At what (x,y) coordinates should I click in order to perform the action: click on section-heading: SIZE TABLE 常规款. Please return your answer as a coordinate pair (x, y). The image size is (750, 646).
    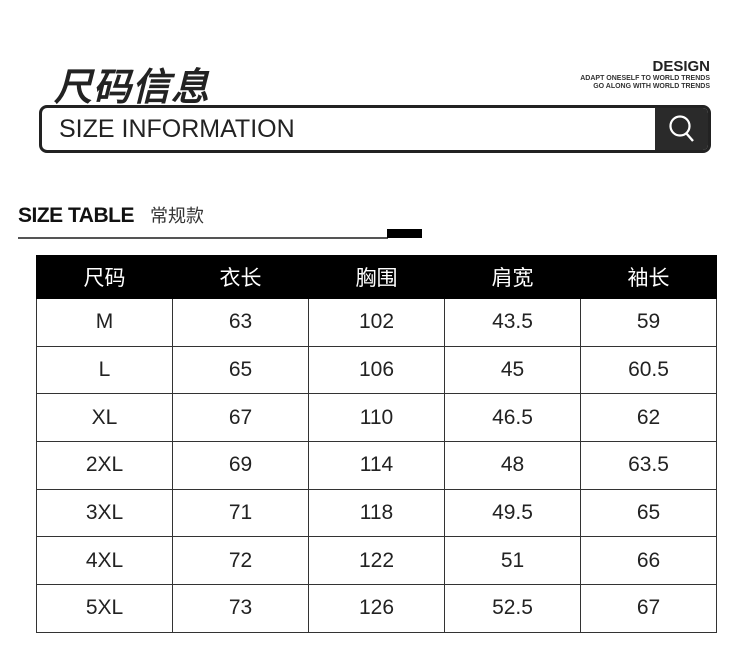
    Looking at the image, I should click on (111, 215).